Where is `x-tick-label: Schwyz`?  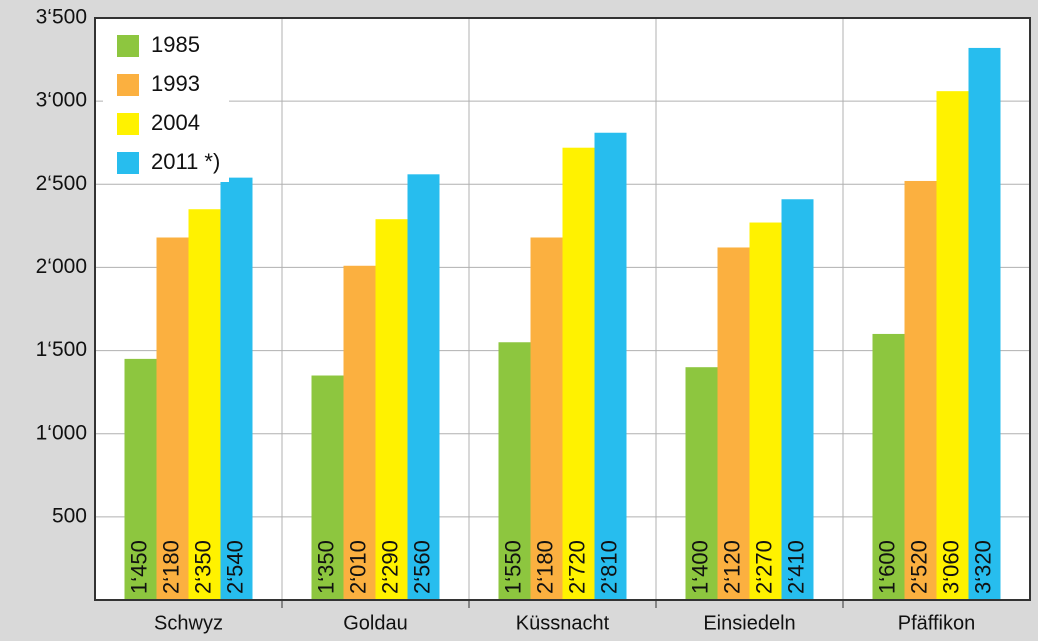
x-tick-label: Schwyz is located at coordinates (188, 623).